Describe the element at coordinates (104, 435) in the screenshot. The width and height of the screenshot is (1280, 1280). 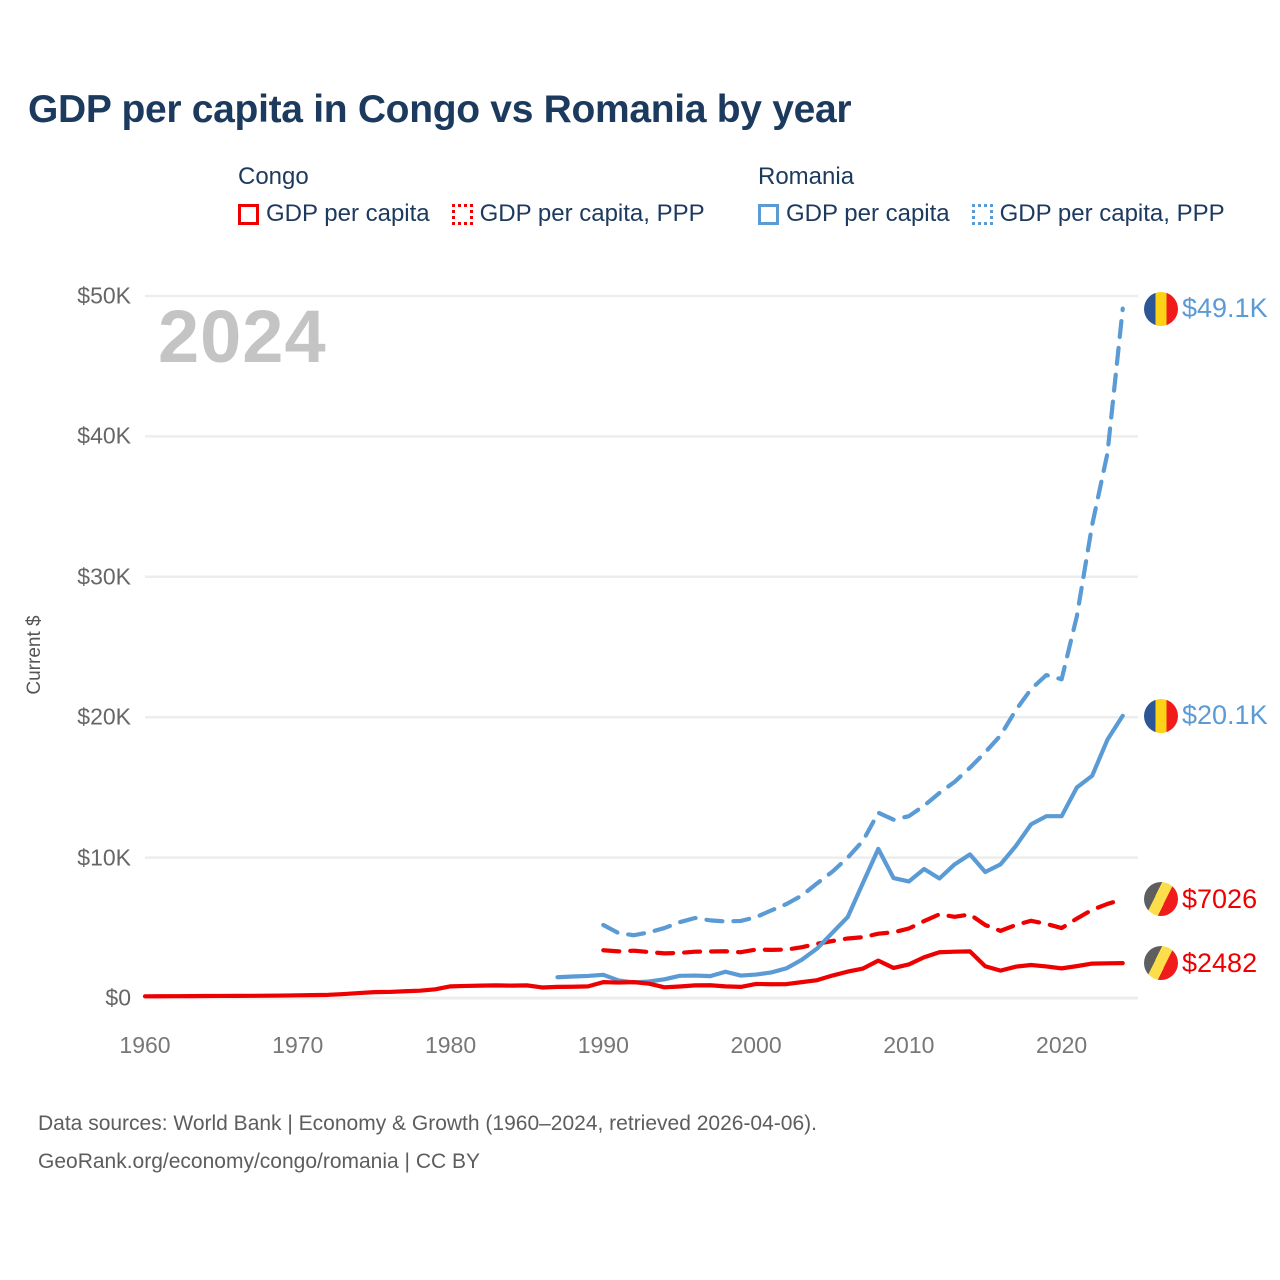
I see `y-axis-tick-label: $40K` at that location.